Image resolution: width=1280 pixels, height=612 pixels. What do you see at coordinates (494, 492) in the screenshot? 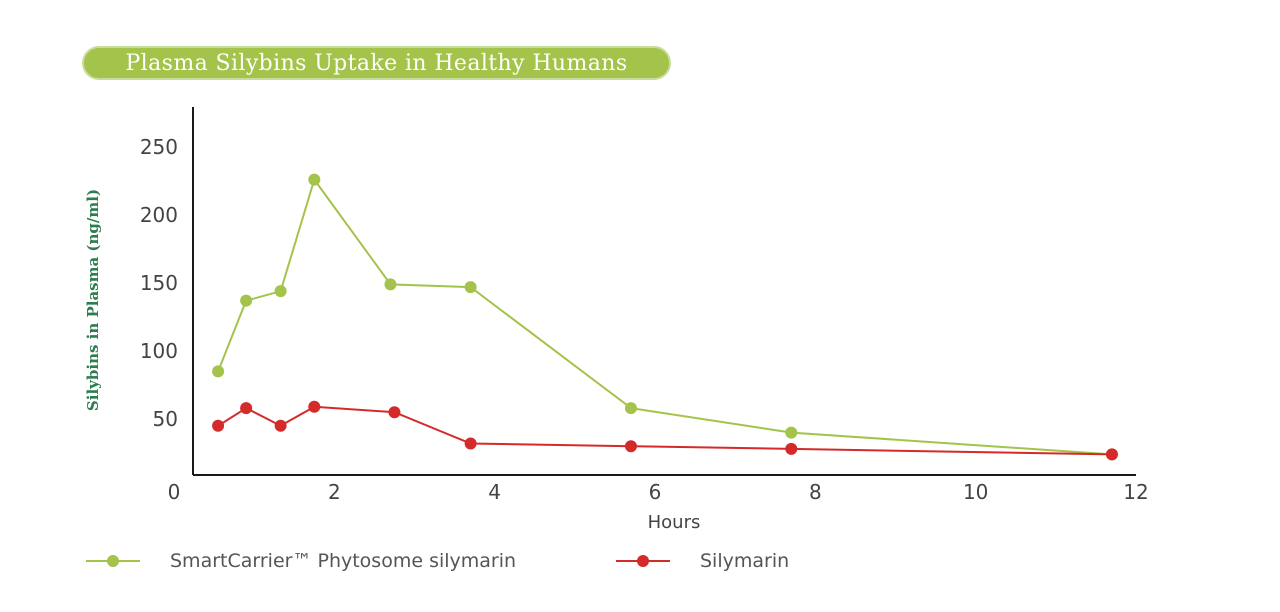
I see `x-tick-label: 4` at bounding box center [494, 492].